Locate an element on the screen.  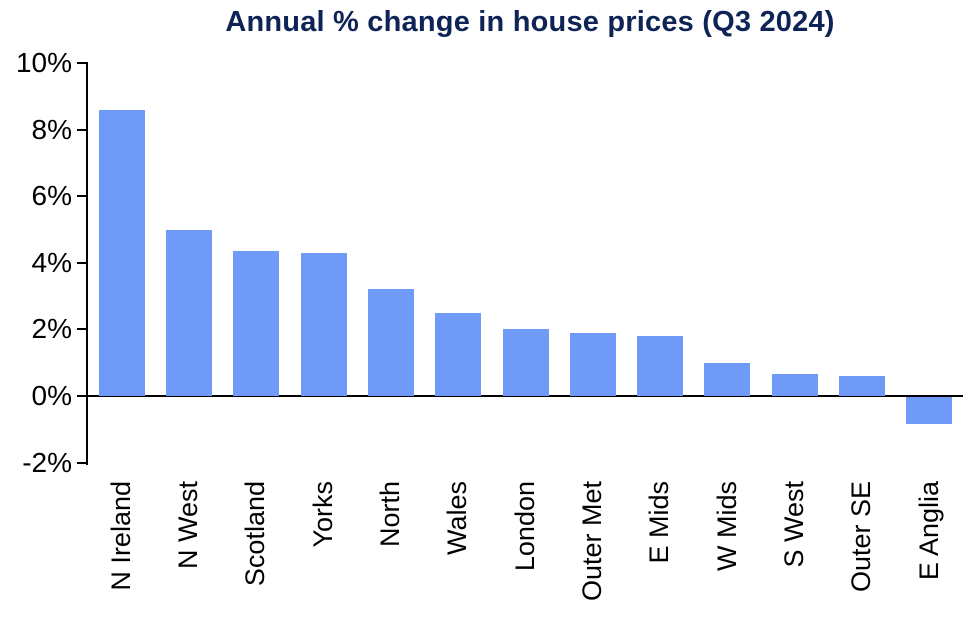
bar-outer-met is located at coordinates (592, 364).